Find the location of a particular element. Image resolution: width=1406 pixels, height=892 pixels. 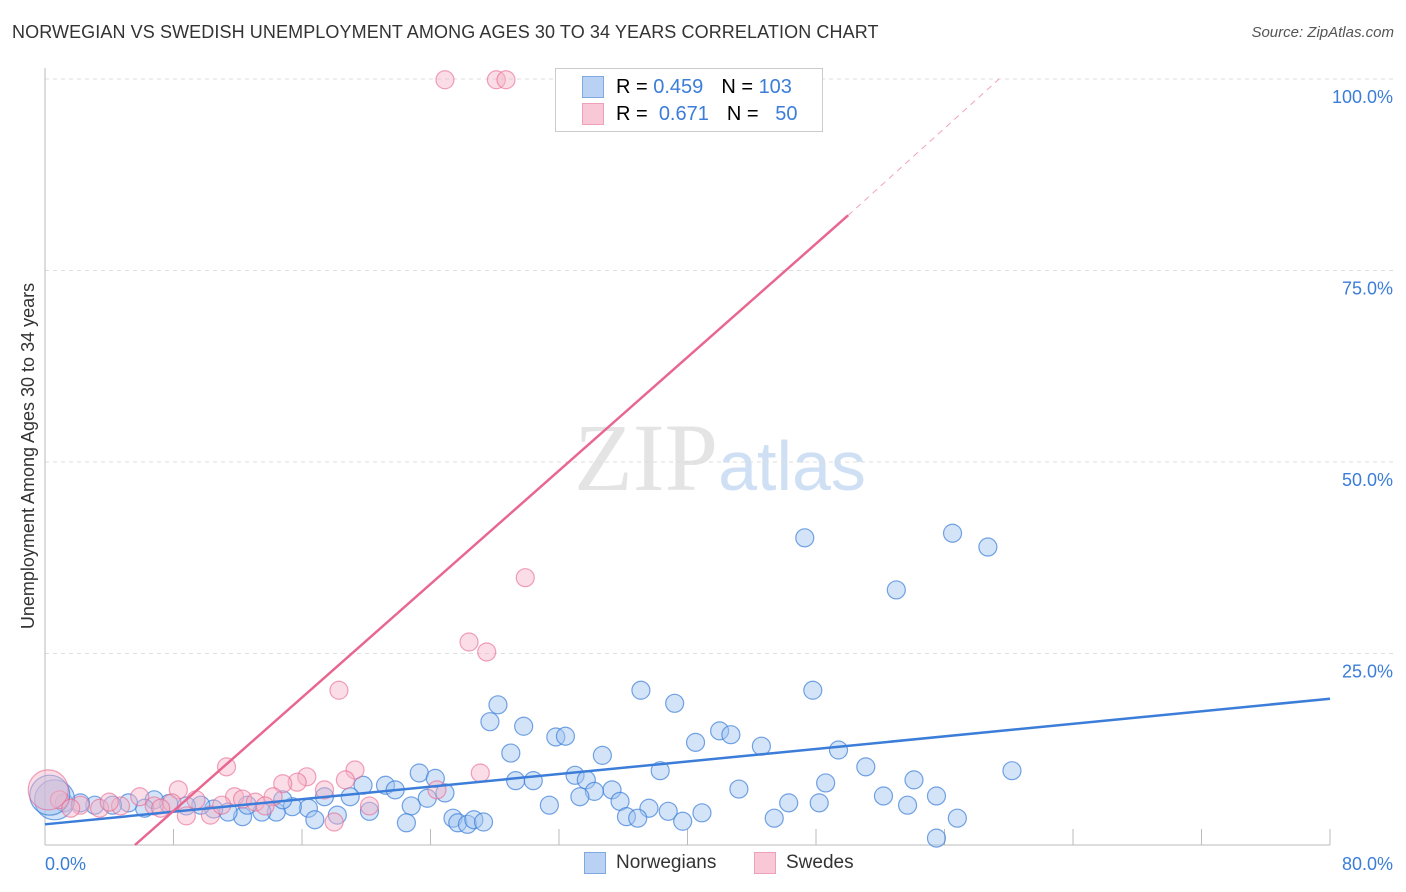

swedes-r: 0.671 is located at coordinates (683, 113).